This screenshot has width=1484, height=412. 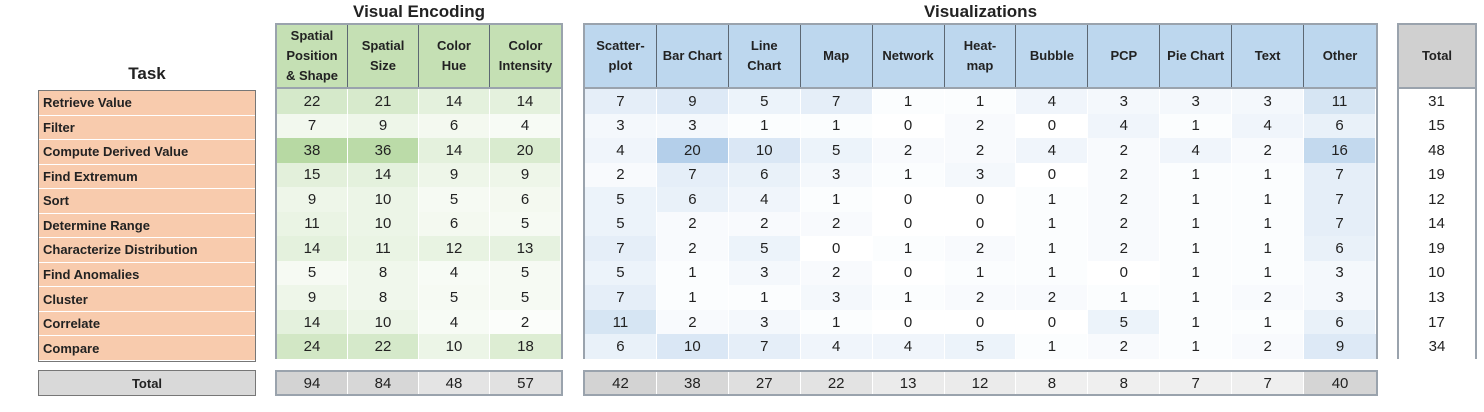 I want to click on total-cell: 84, so click(x=383, y=383).